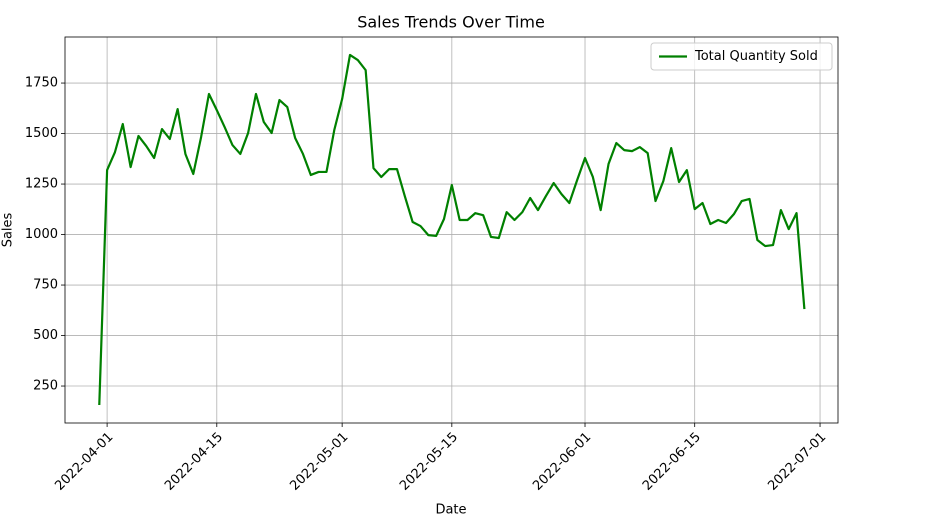  What do you see at coordinates (41, 234) in the screenshot?
I see `y-tick-label: 1000` at bounding box center [41, 234].